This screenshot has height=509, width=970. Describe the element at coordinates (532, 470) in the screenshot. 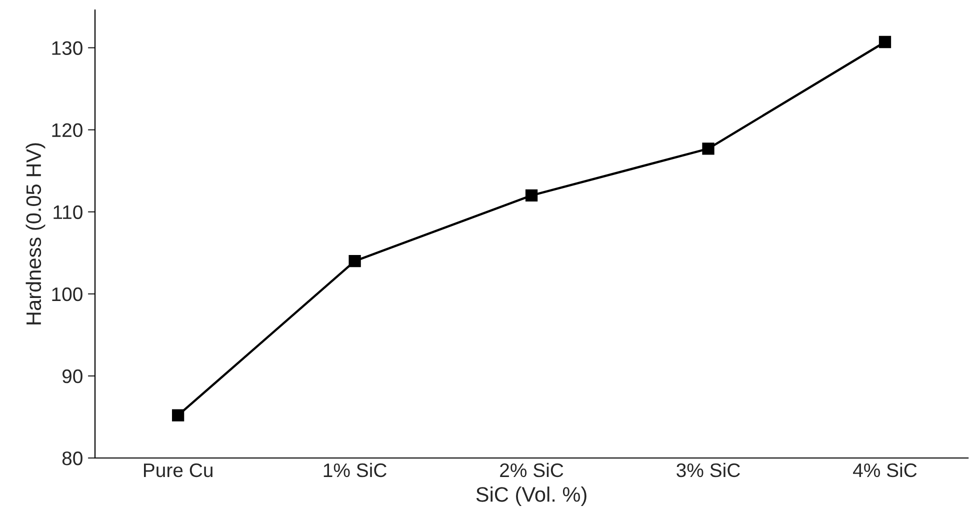

I see `x-tick-label: 2% SiC` at that location.